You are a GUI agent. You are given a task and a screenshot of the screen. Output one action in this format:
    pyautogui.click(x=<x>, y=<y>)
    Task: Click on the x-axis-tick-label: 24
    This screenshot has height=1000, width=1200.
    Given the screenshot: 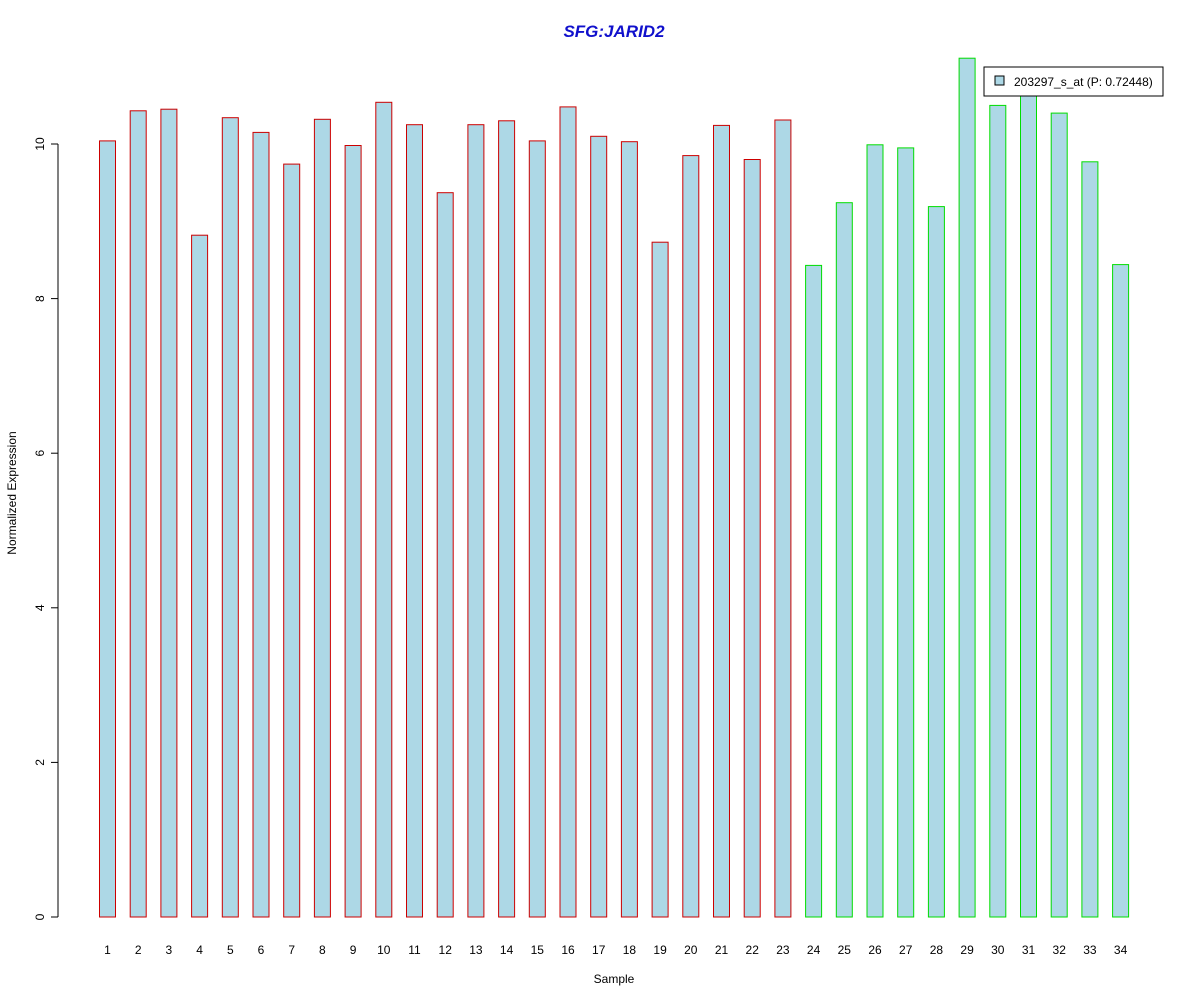 What is the action you would take?
    pyautogui.click(x=814, y=950)
    